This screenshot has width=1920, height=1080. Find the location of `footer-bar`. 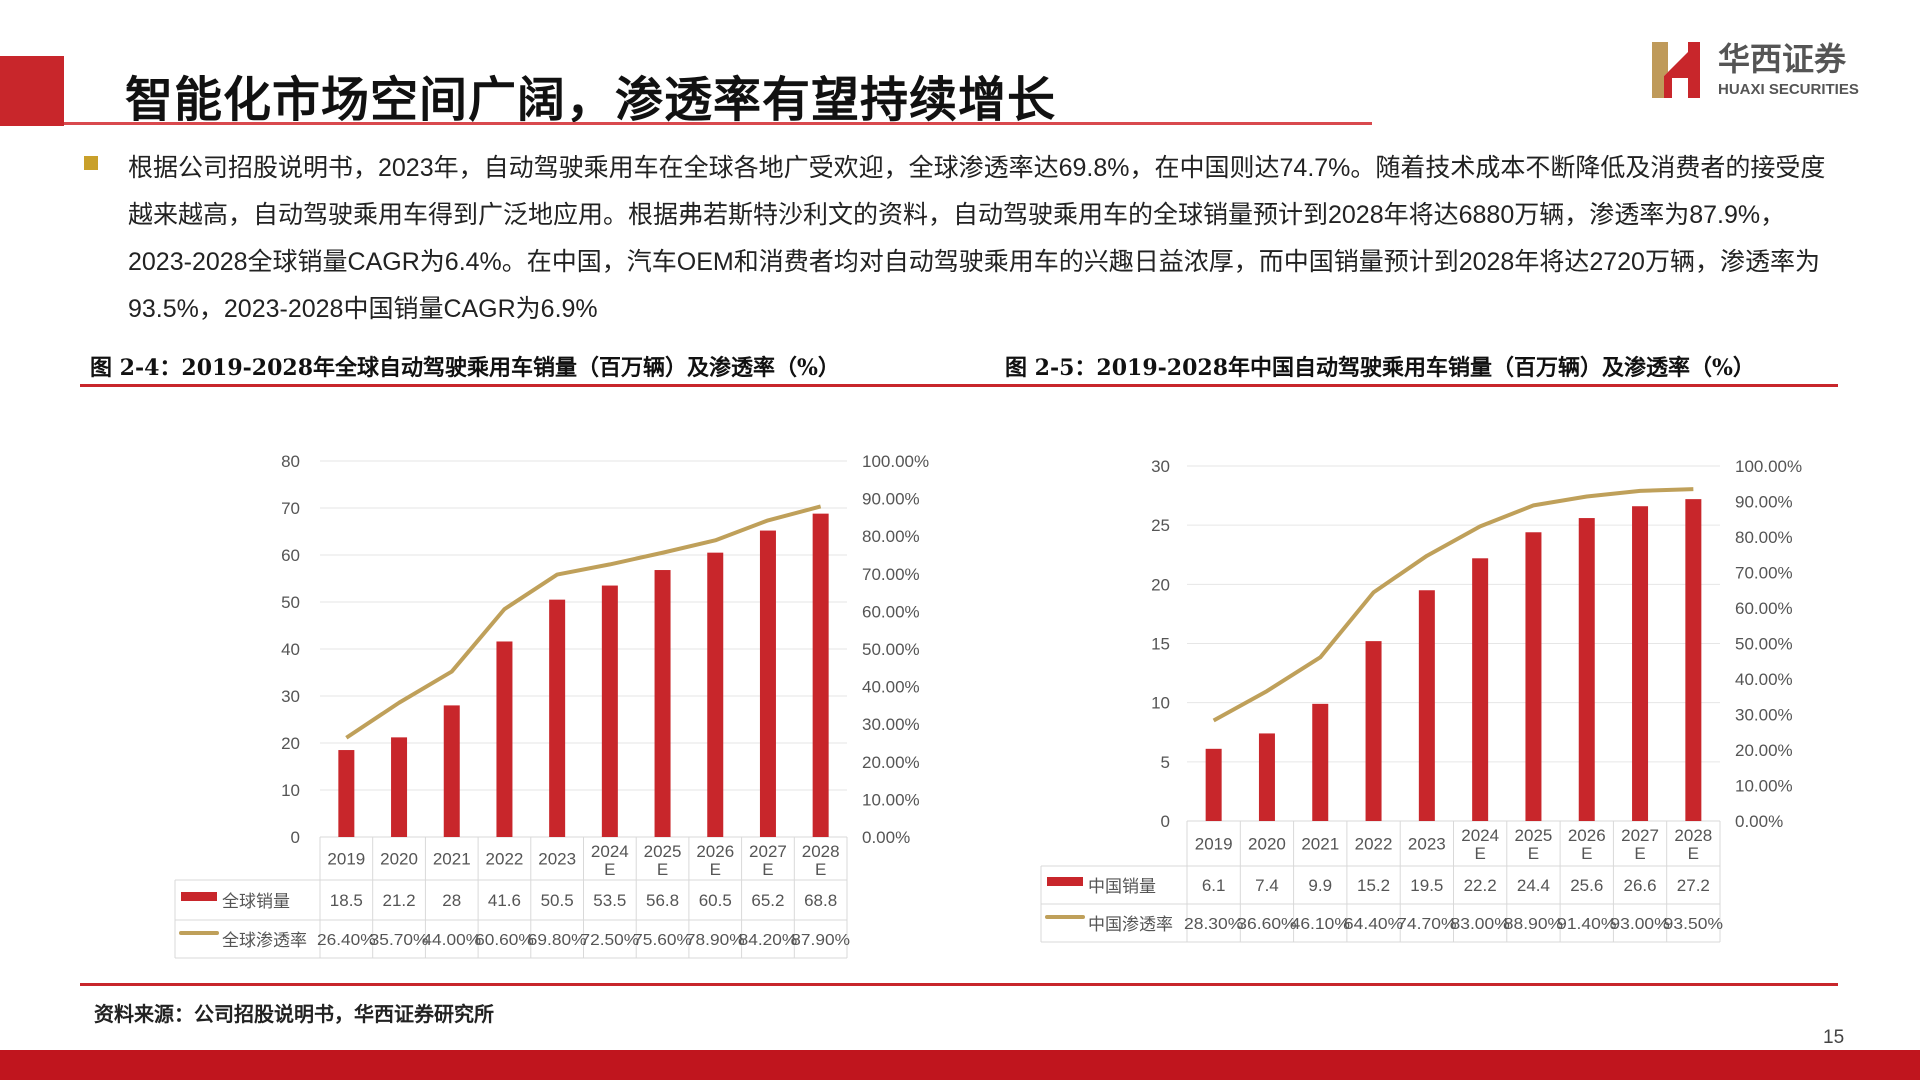

footer-bar is located at coordinates (960, 1065).